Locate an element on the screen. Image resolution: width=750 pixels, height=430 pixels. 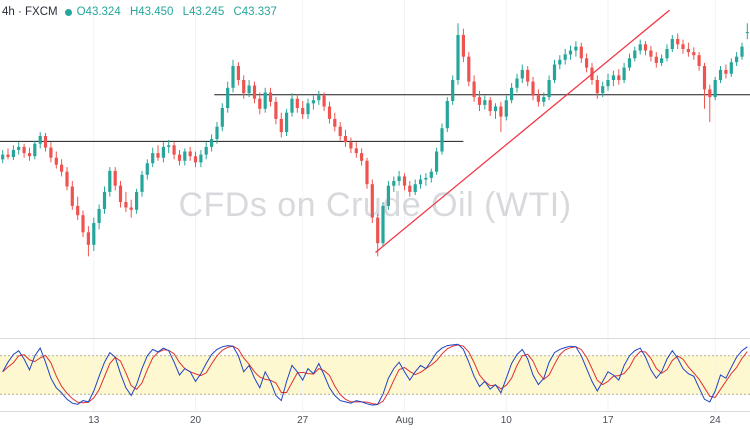
time-axis-label: Aug is located at coordinates (404, 420).